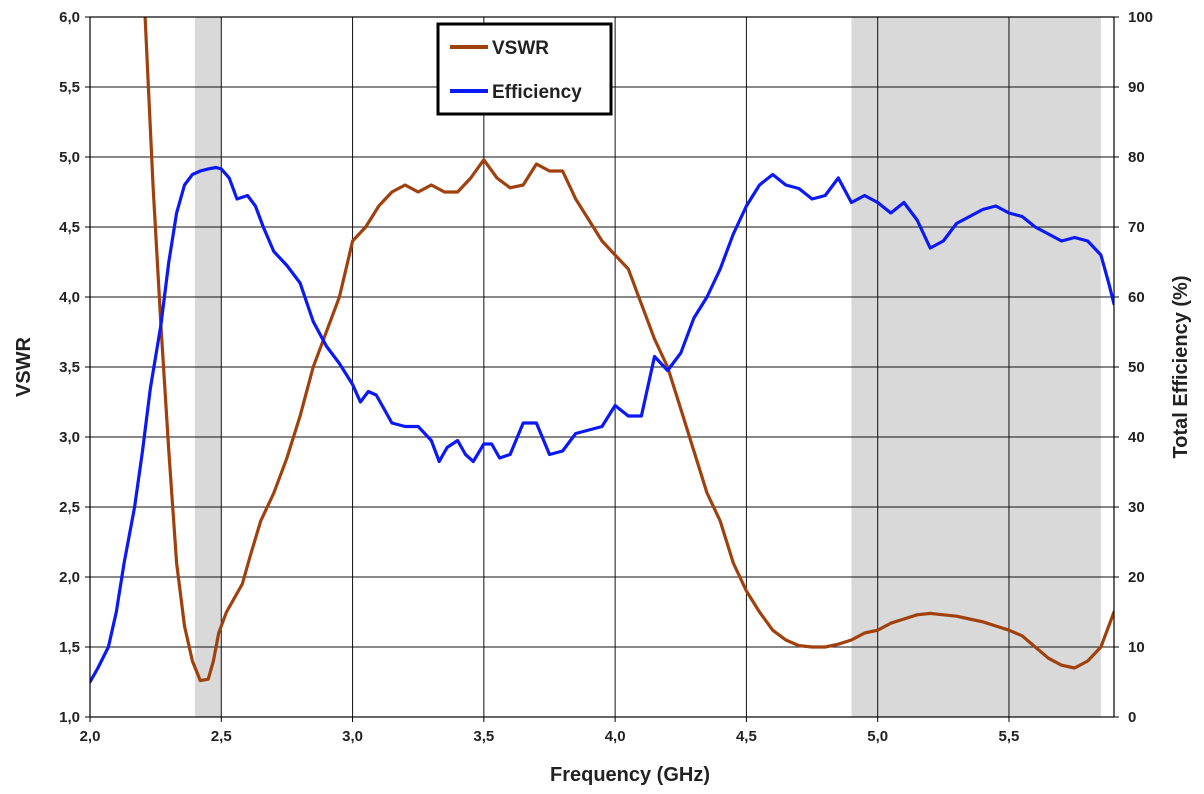 This screenshot has width=1204, height=794. What do you see at coordinates (1136, 87) in the screenshot?
I see `y2-tick-label: 90` at bounding box center [1136, 87].